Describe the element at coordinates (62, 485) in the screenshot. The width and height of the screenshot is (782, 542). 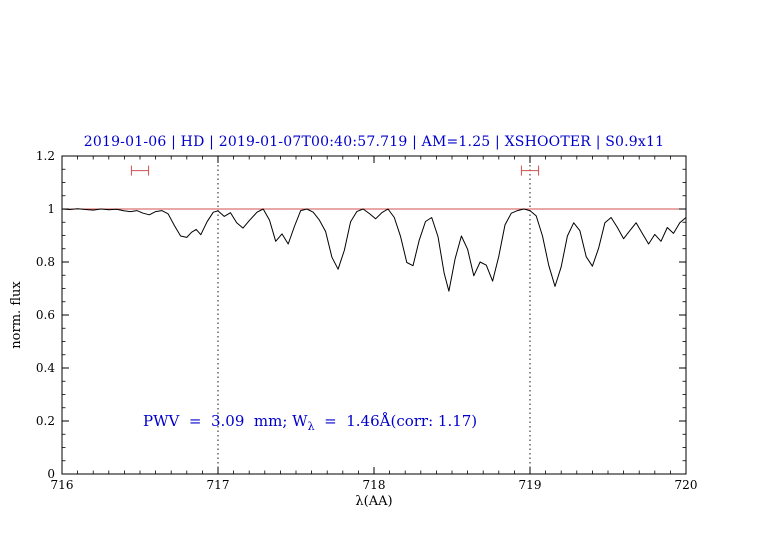
I see `x-tick-label: 716` at that location.